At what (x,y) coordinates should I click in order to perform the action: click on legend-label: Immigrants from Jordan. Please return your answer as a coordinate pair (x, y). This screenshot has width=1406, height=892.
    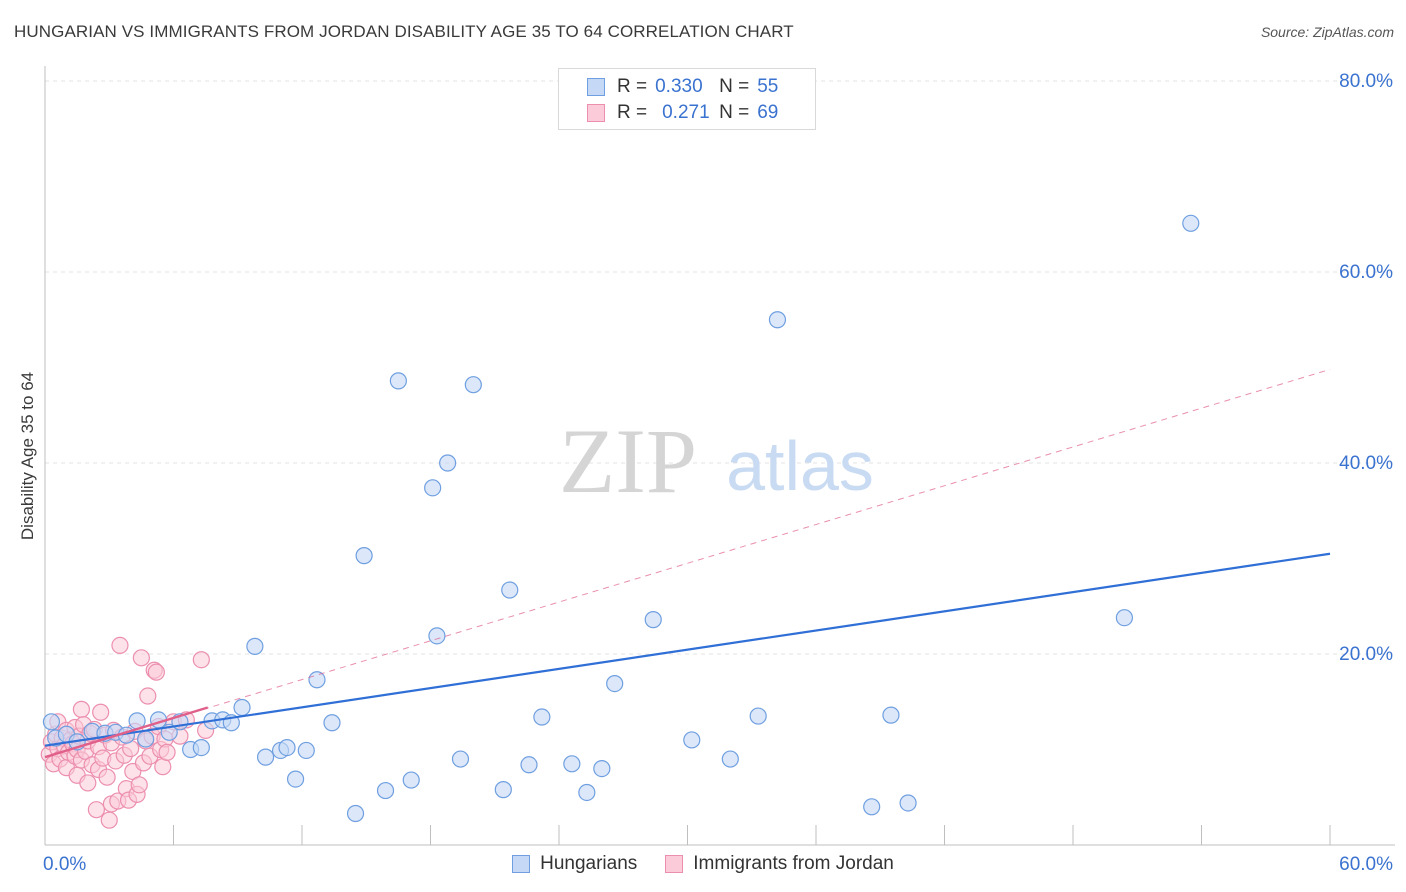
    Looking at the image, I should click on (793, 863).